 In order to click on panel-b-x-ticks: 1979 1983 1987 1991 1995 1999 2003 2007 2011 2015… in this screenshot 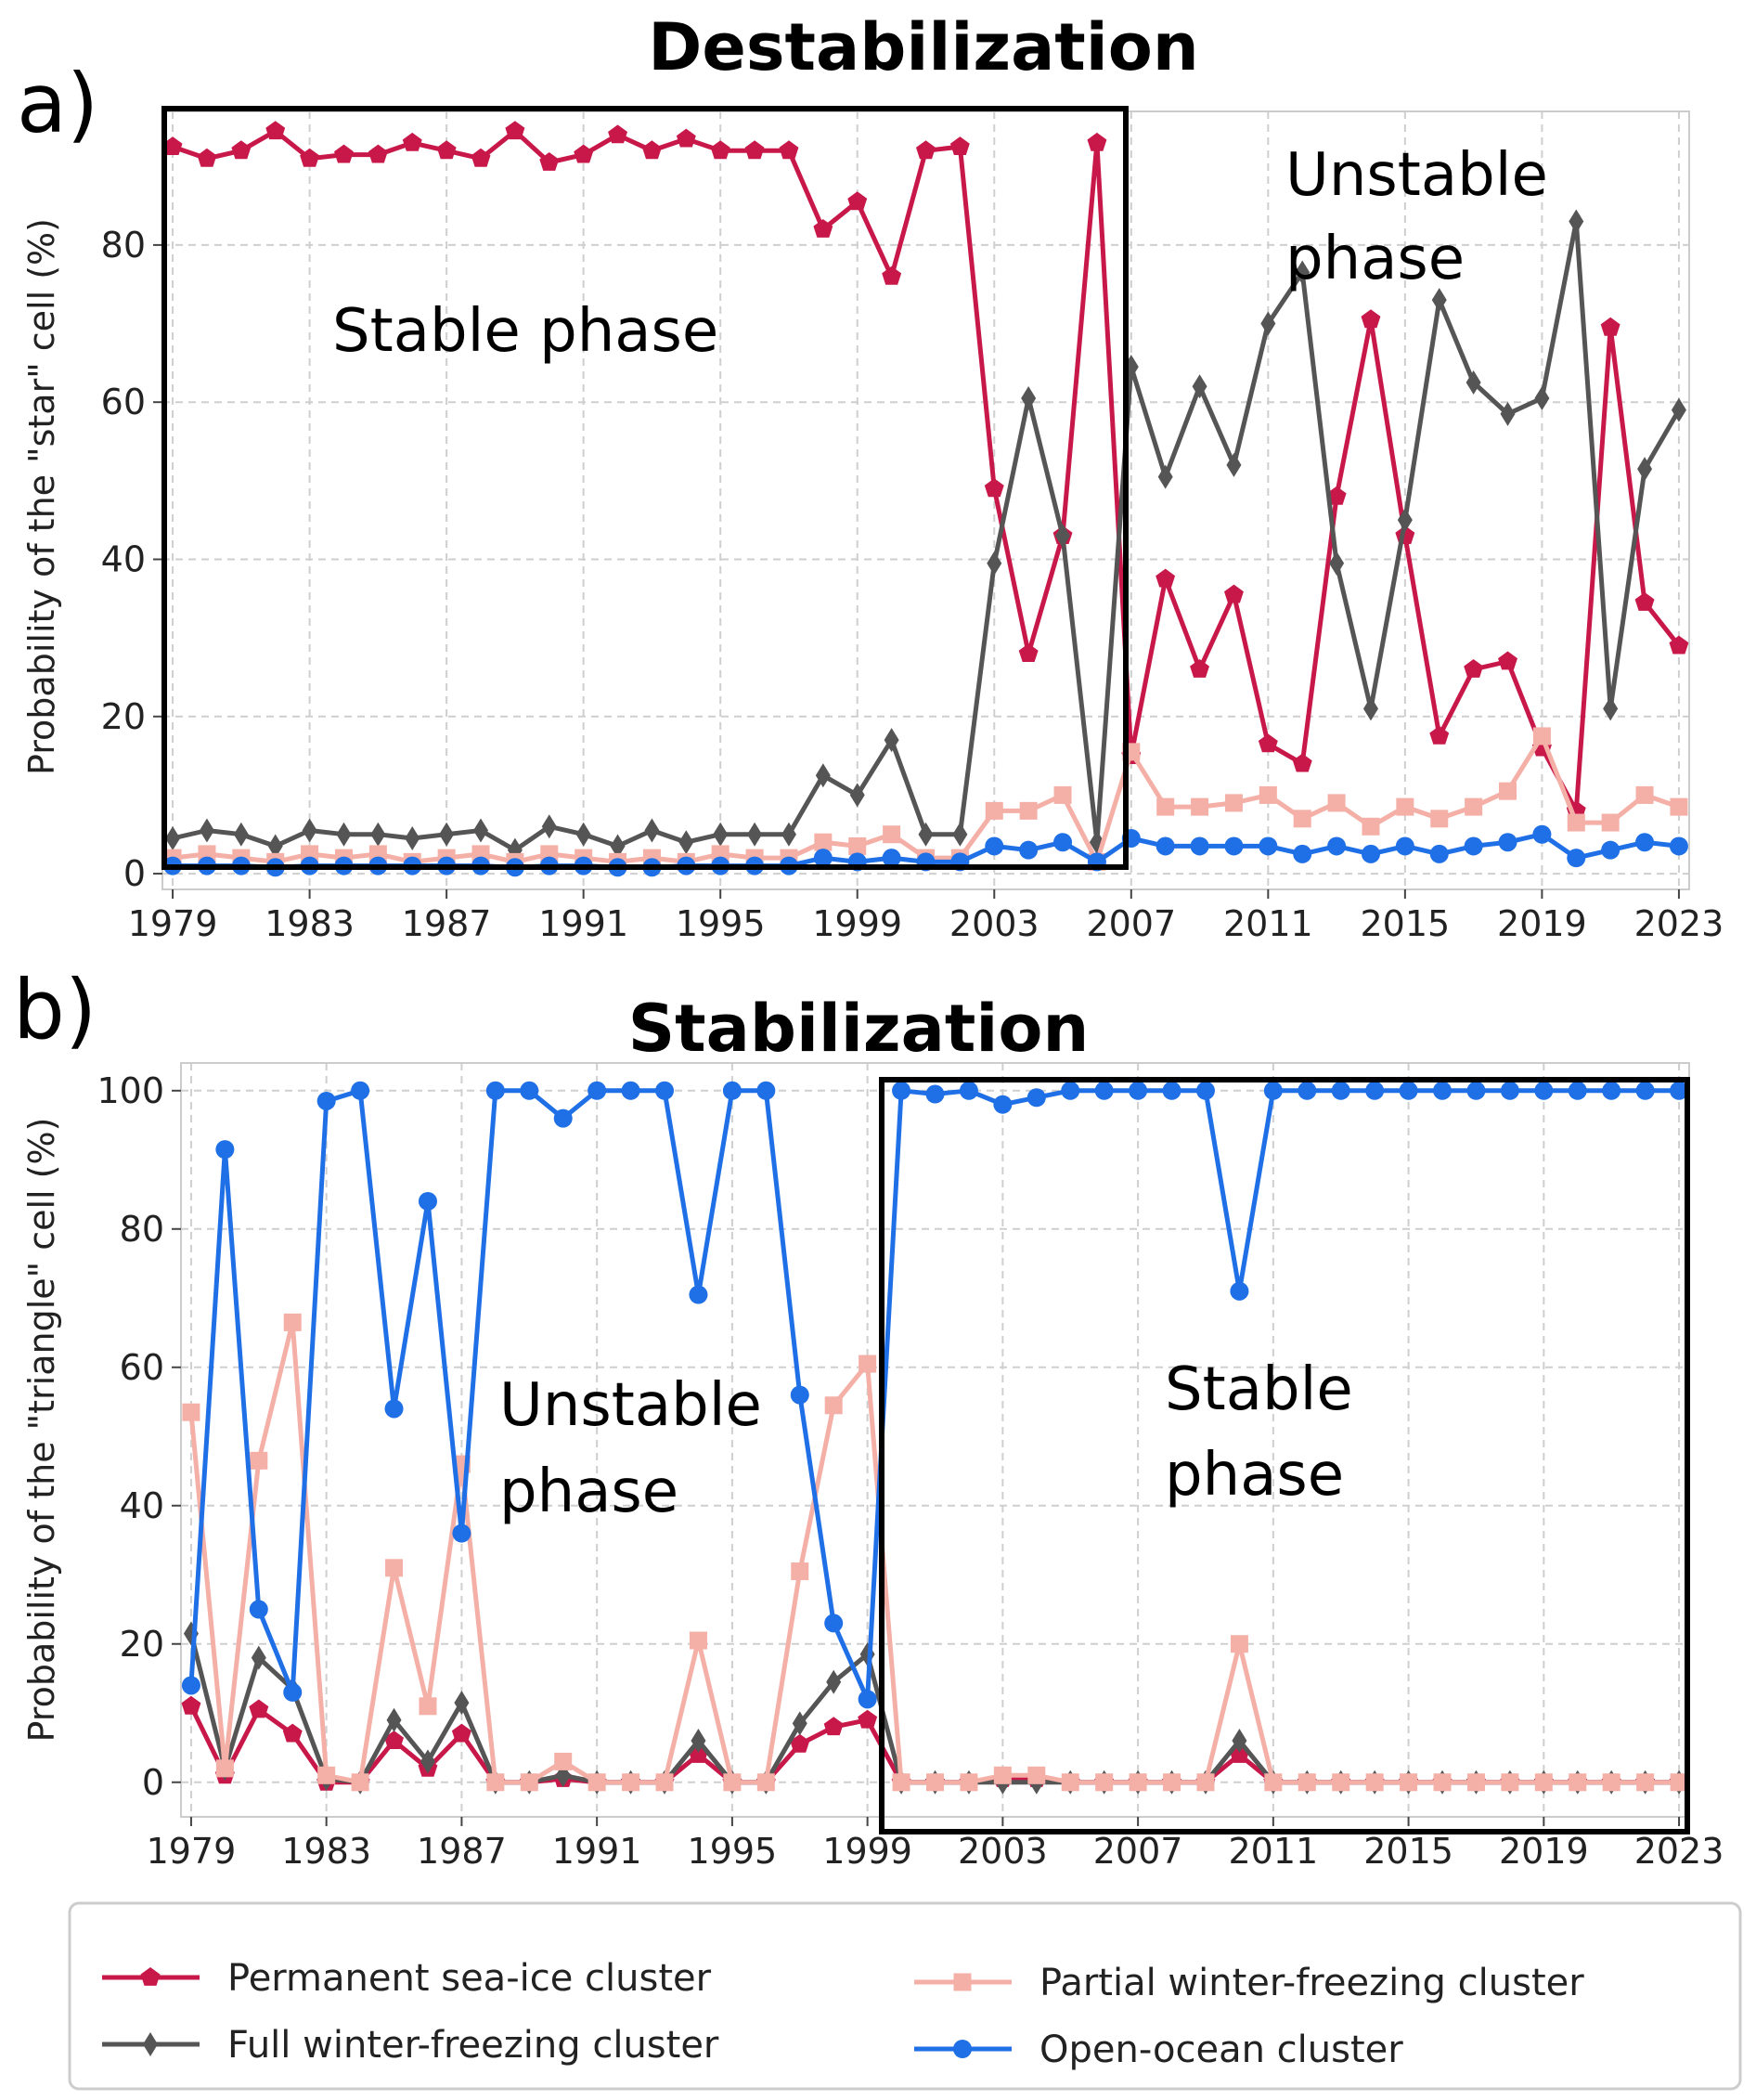, I will do `click(935, 1844)`.